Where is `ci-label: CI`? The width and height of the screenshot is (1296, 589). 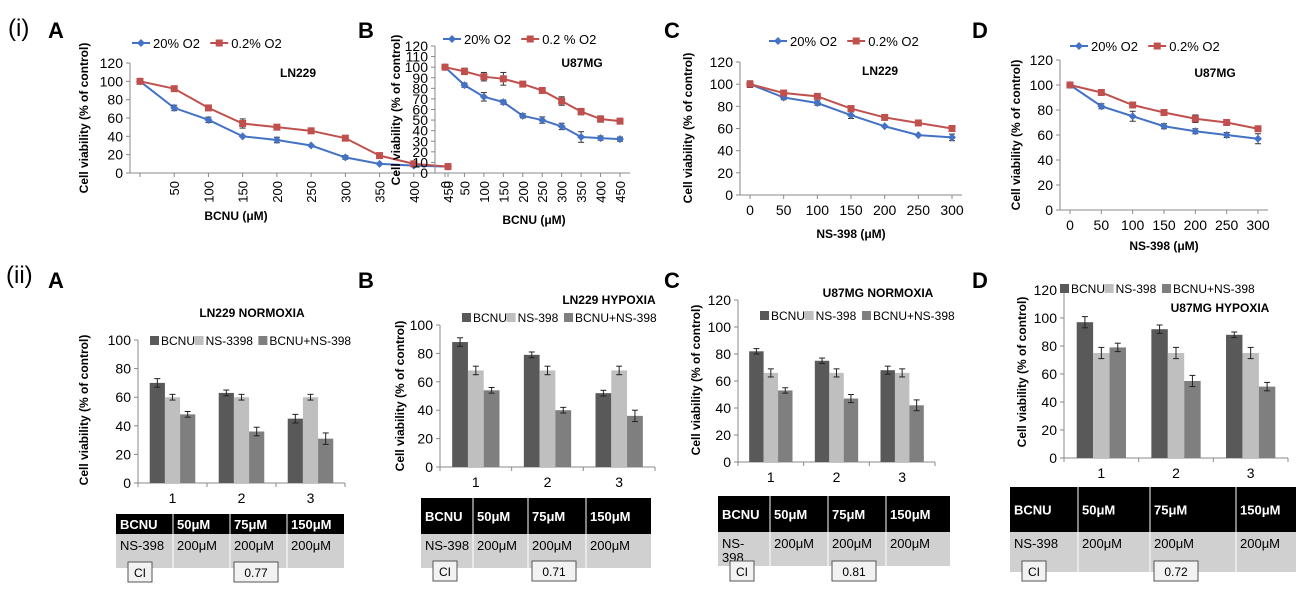
ci-label: CI is located at coordinates (742, 572).